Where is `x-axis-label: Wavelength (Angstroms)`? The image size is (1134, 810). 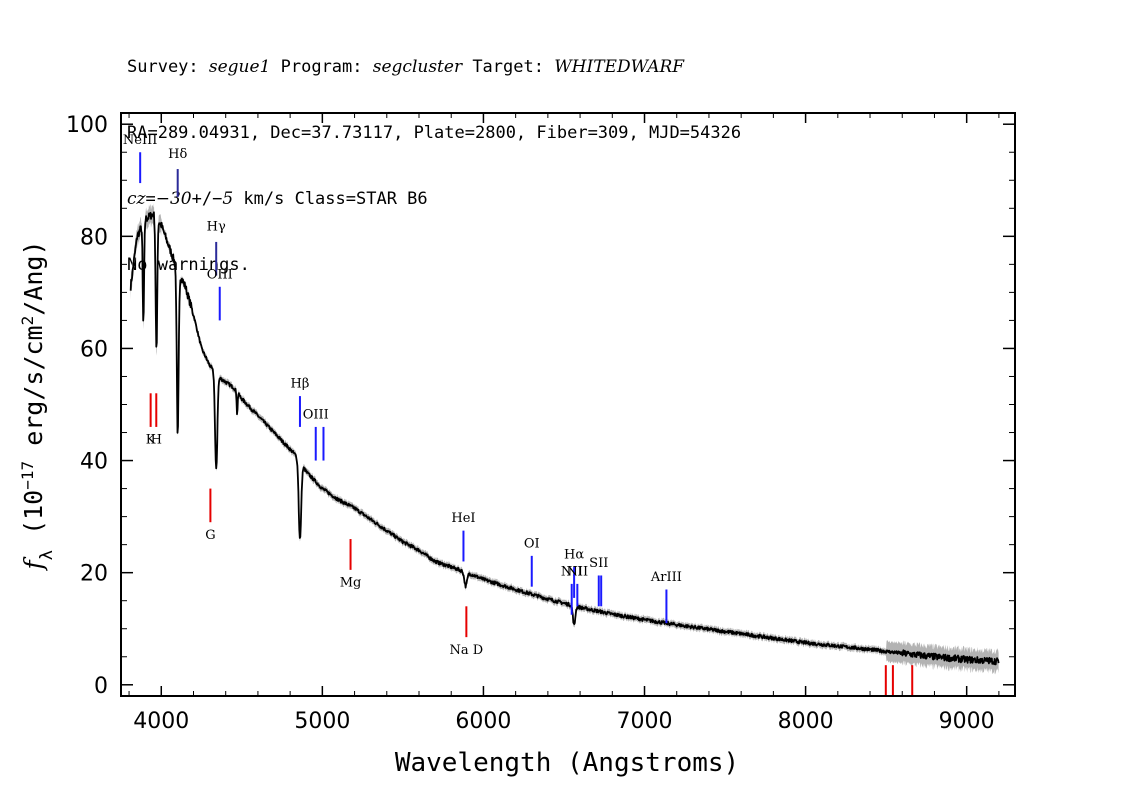 x-axis-label: Wavelength (Angstroms) is located at coordinates (567, 763).